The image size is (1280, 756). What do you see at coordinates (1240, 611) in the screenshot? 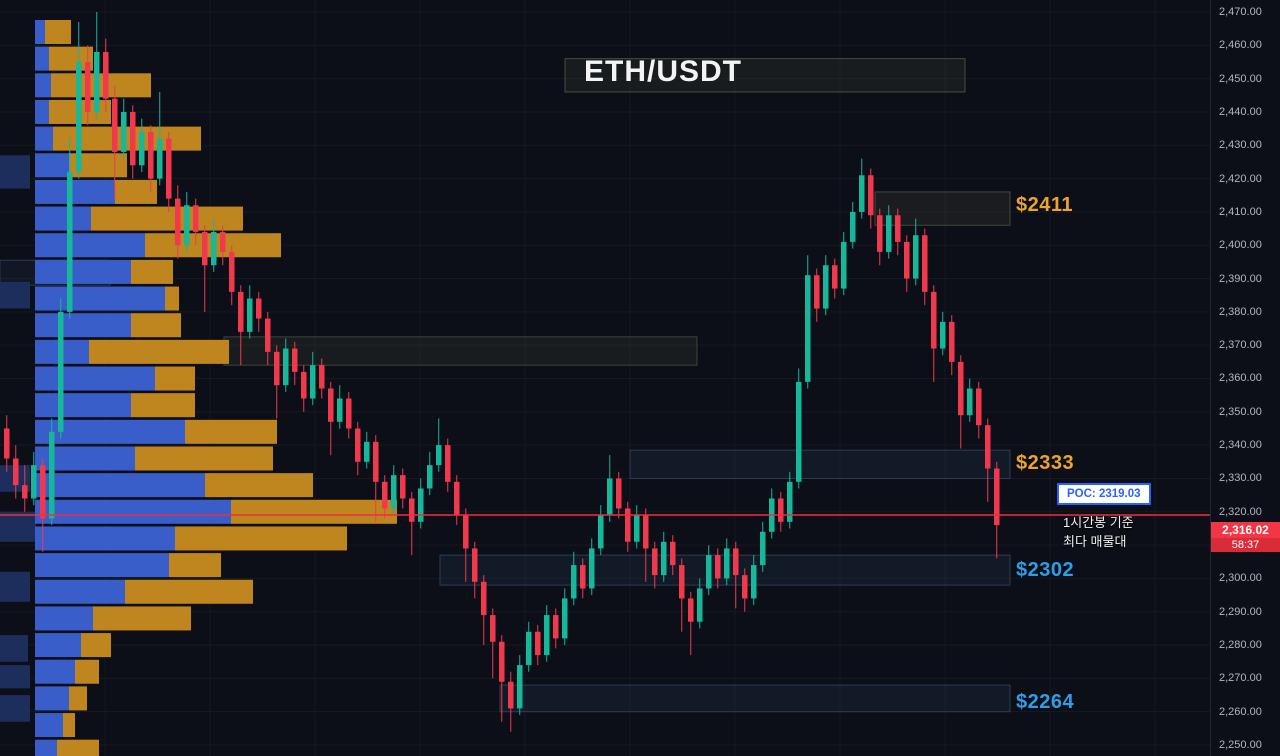
I see `price-tick: 2,290.00` at bounding box center [1240, 611].